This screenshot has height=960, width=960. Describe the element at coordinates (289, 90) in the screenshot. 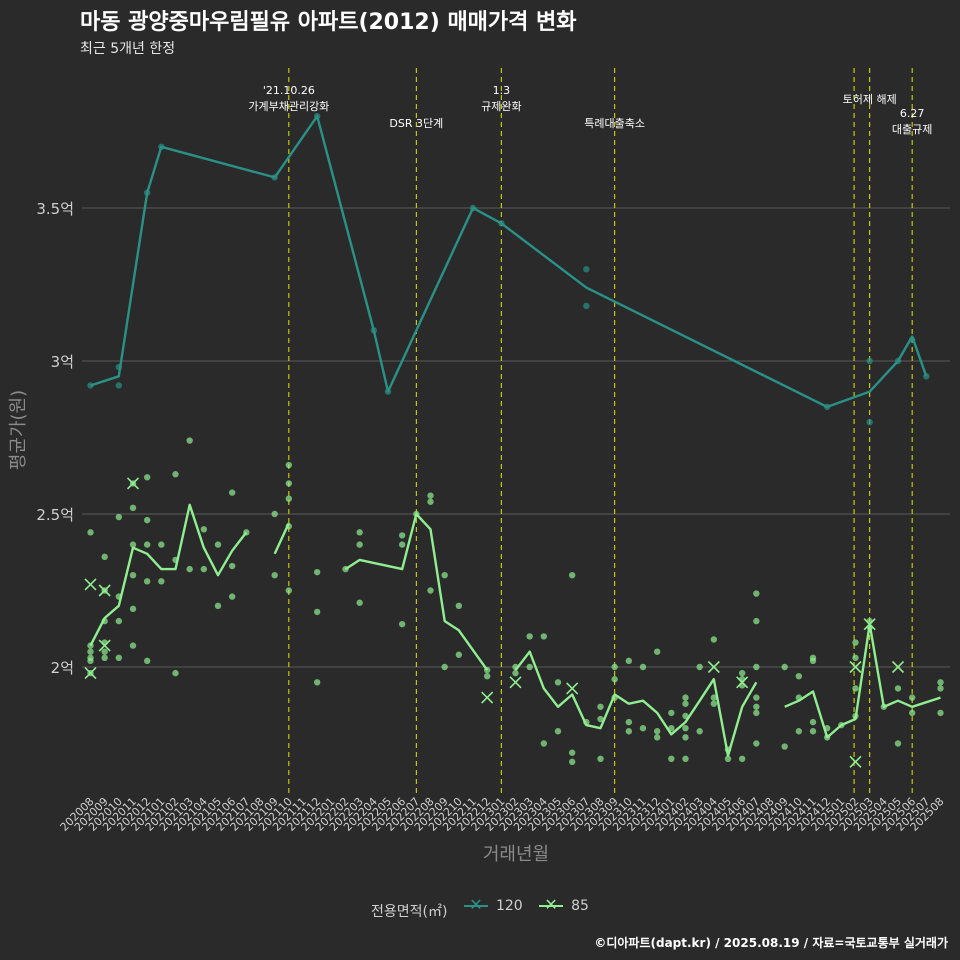

I see `event-label-0: '21.10.26` at that location.